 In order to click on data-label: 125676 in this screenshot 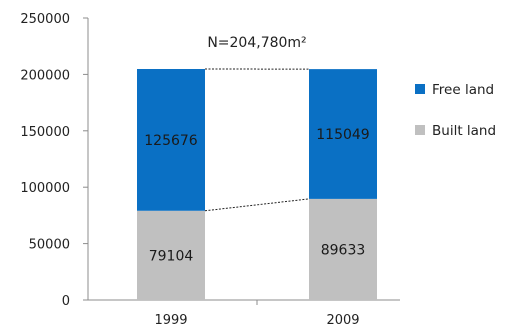, I will do `click(171, 141)`.